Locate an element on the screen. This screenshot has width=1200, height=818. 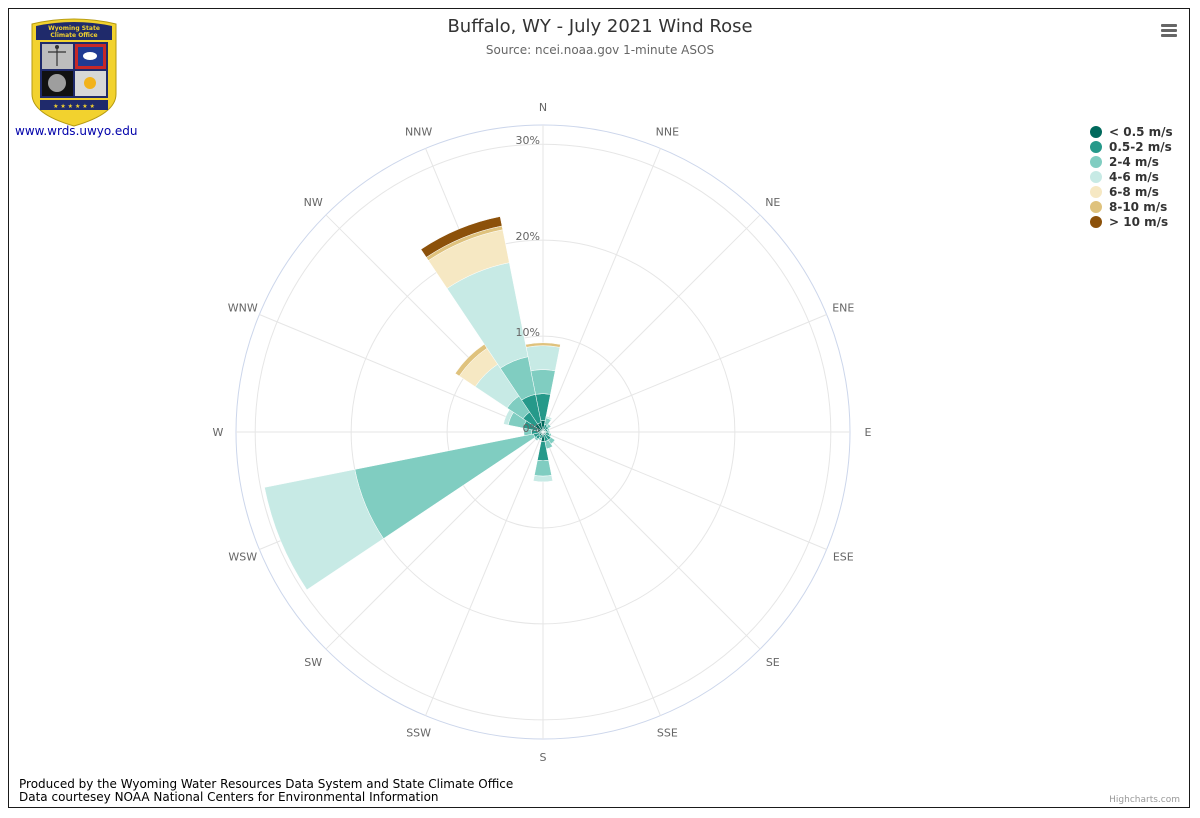
legend-label: 4-6 m/s is located at coordinates (1134, 176).